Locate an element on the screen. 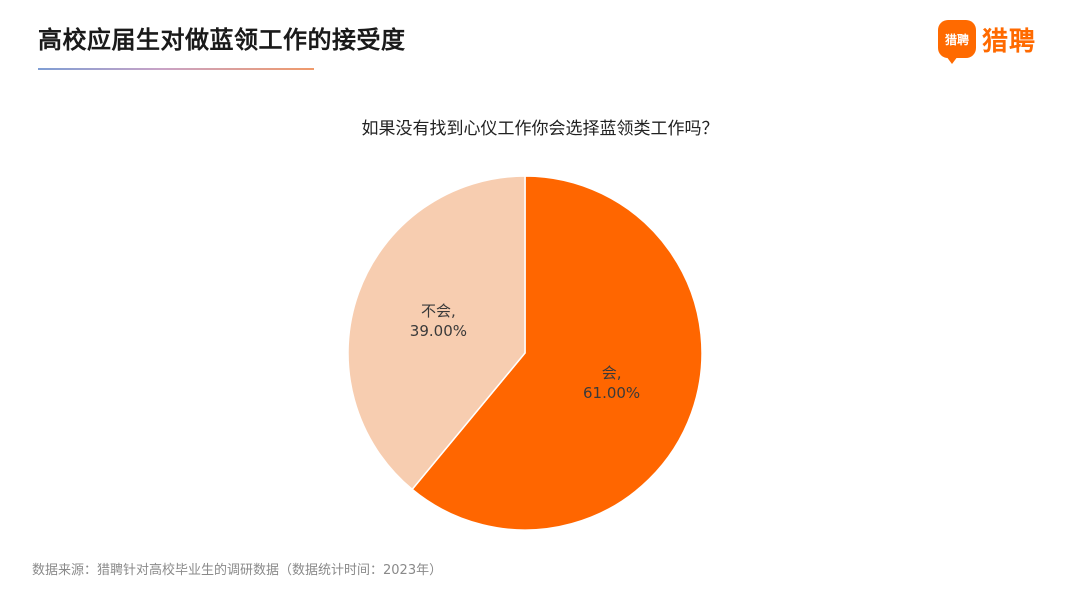  liepin-logo: 猎聘 猎聘 is located at coordinates (987, 42).